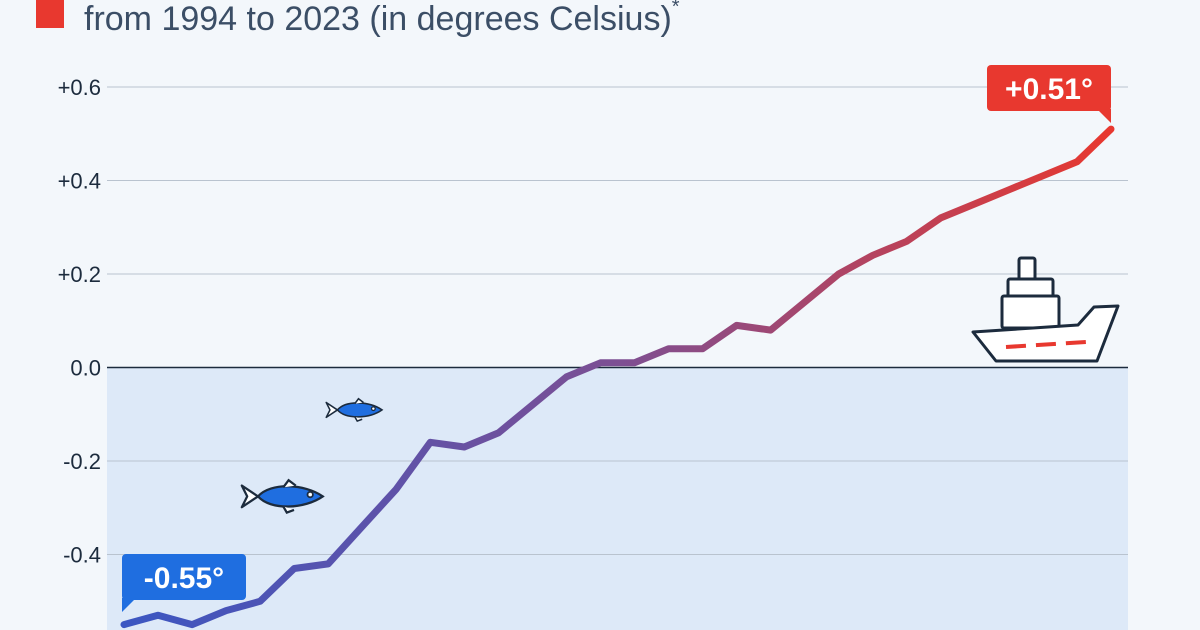 This screenshot has width=1200, height=630. What do you see at coordinates (79, 321) in the screenshot?
I see `y-axis-ticks: +0.6 +0.4 +0.2 0.0 -0.2 -0.4` at bounding box center [79, 321].